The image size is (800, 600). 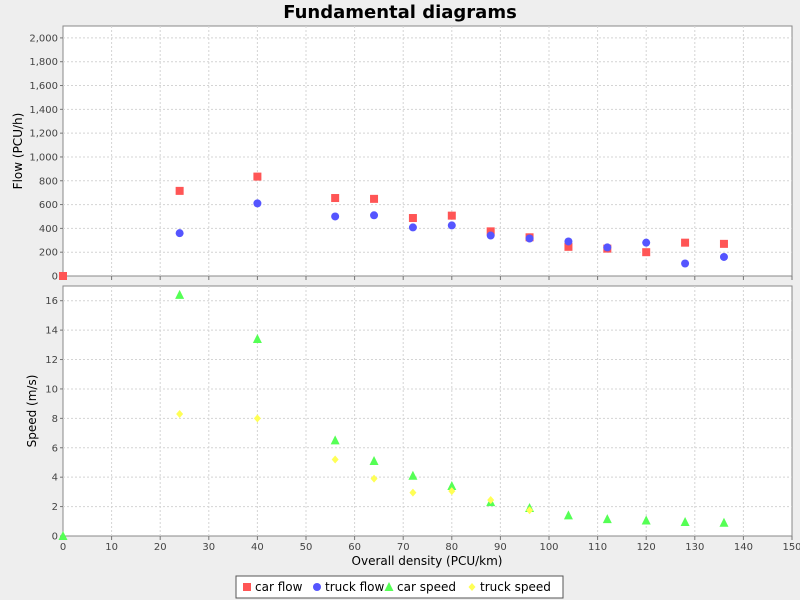 I want to click on legend-truck-flow-label: truck flow, so click(x=355, y=587).